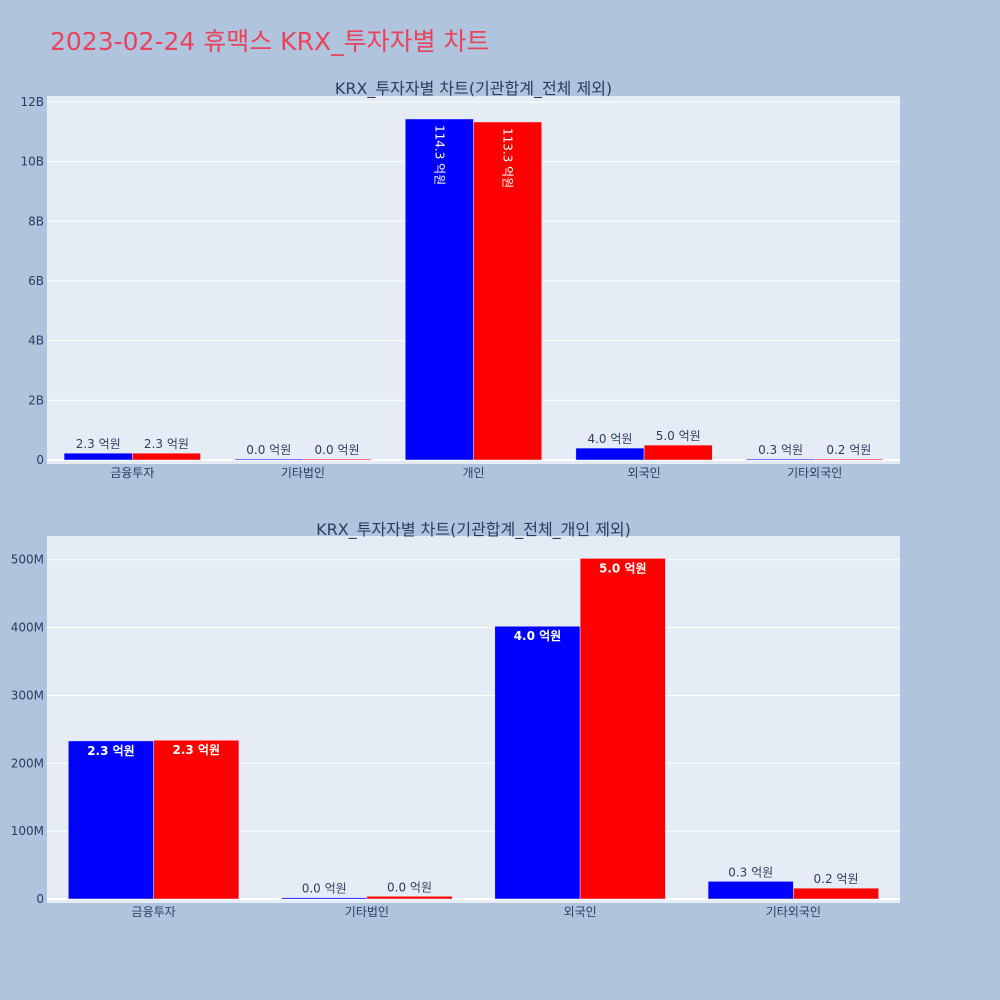  I want to click on y-tick-label: 500M, so click(27, 560).